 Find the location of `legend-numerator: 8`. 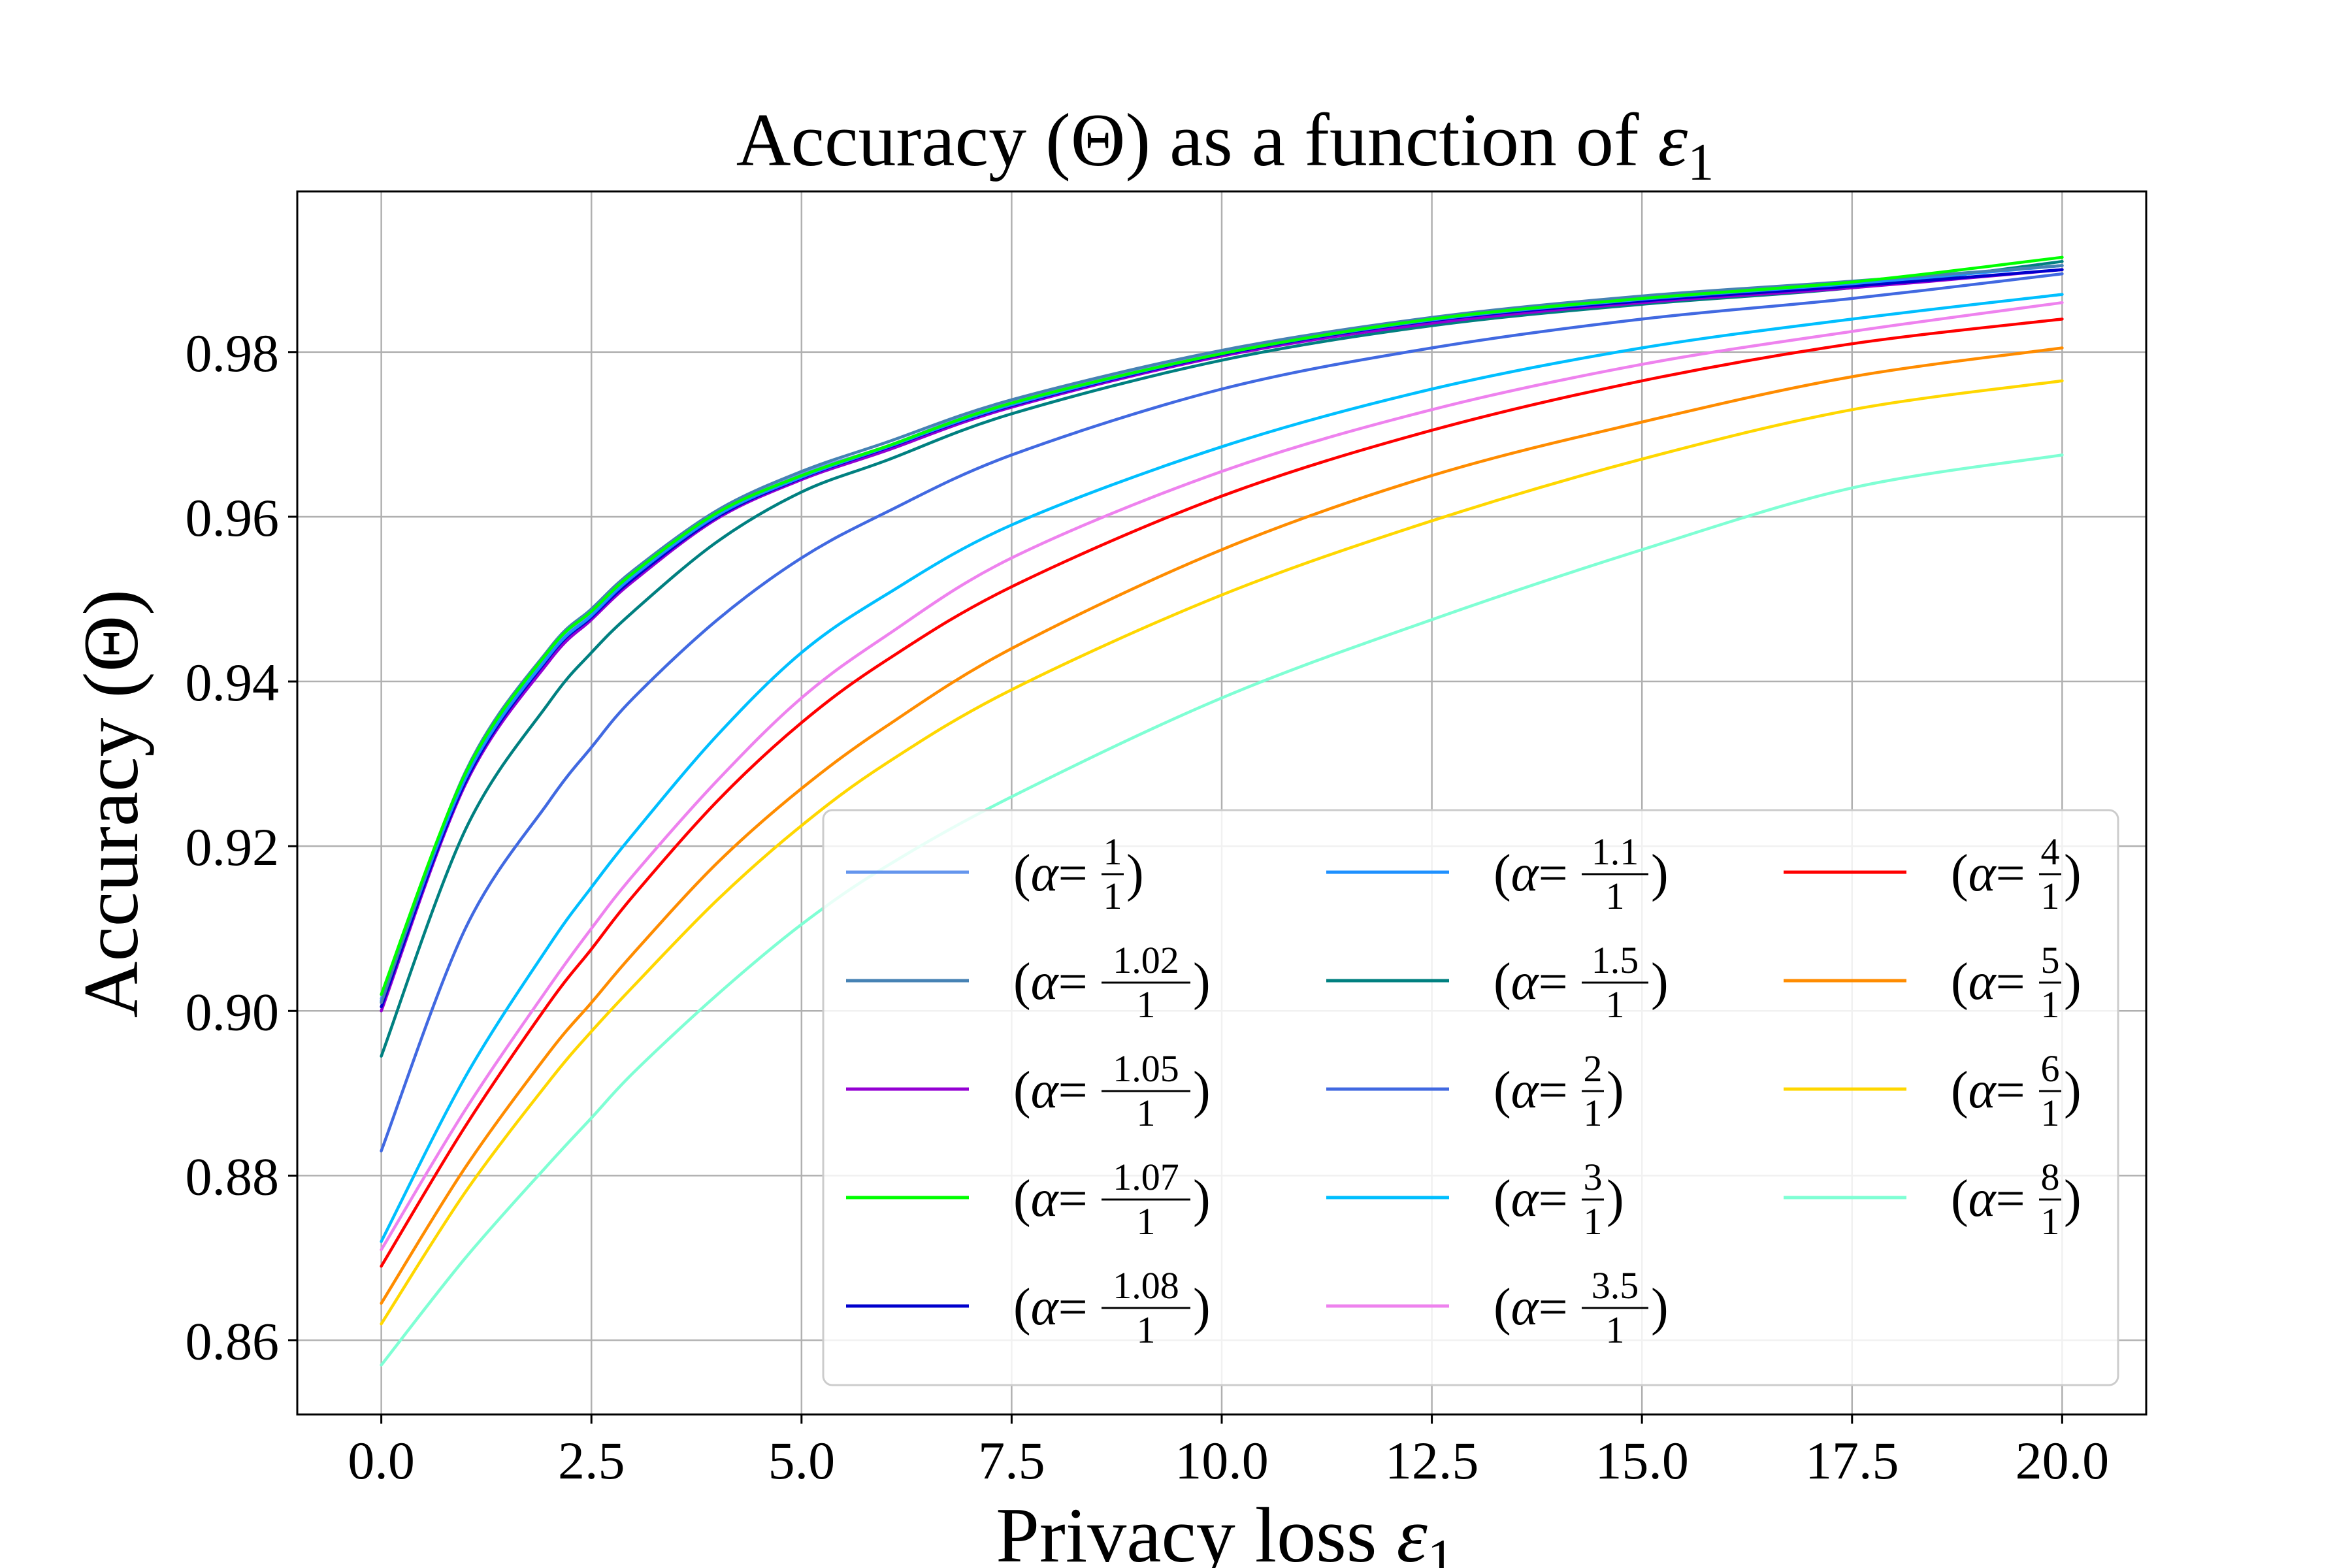

legend-numerator: 8 is located at coordinates (2050, 1177).